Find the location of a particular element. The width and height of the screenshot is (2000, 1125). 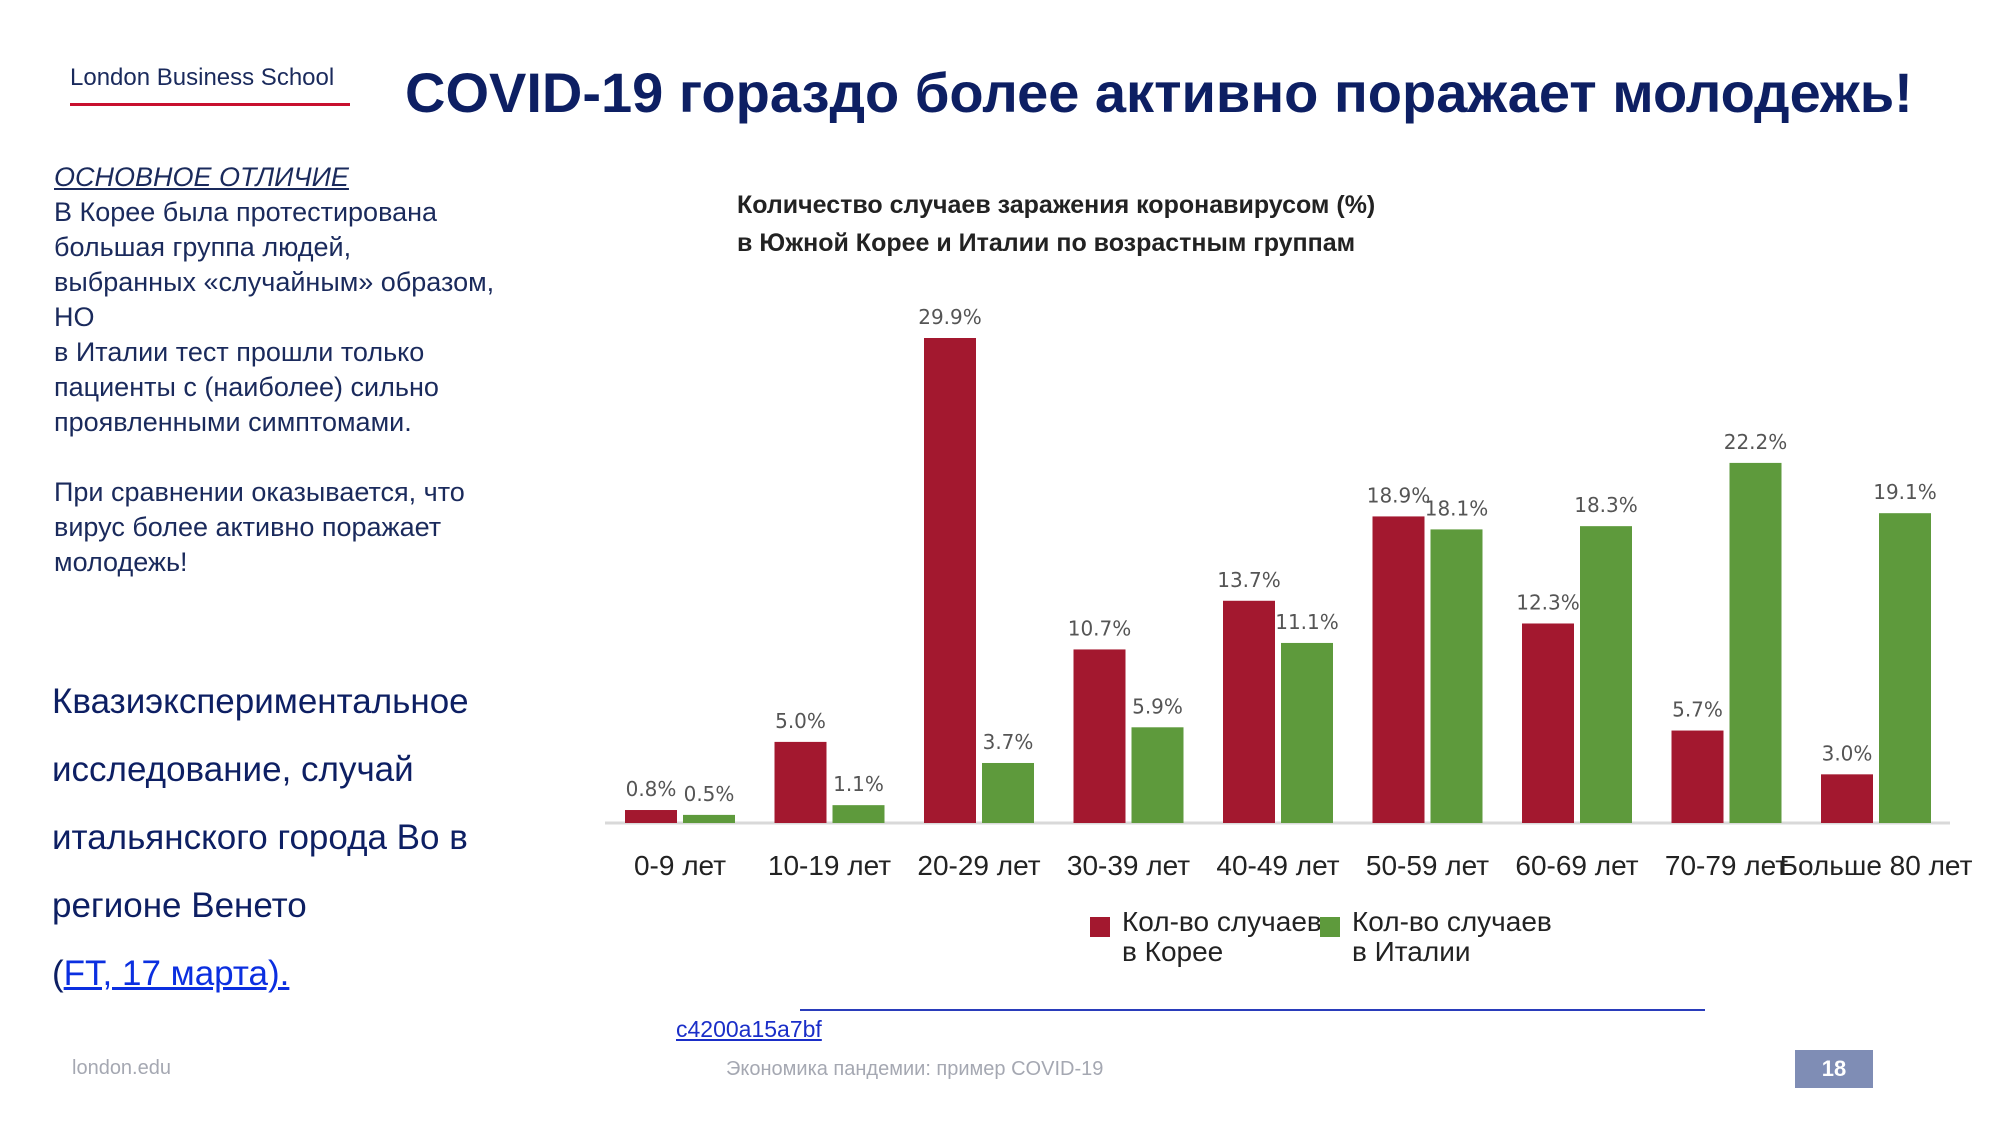

source-url-link: c4200a15a7bf is located at coordinates (749, 1029).